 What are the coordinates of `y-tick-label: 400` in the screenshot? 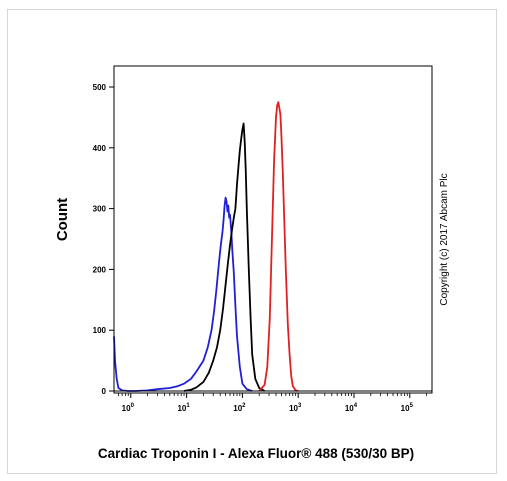 It's located at (100, 148).